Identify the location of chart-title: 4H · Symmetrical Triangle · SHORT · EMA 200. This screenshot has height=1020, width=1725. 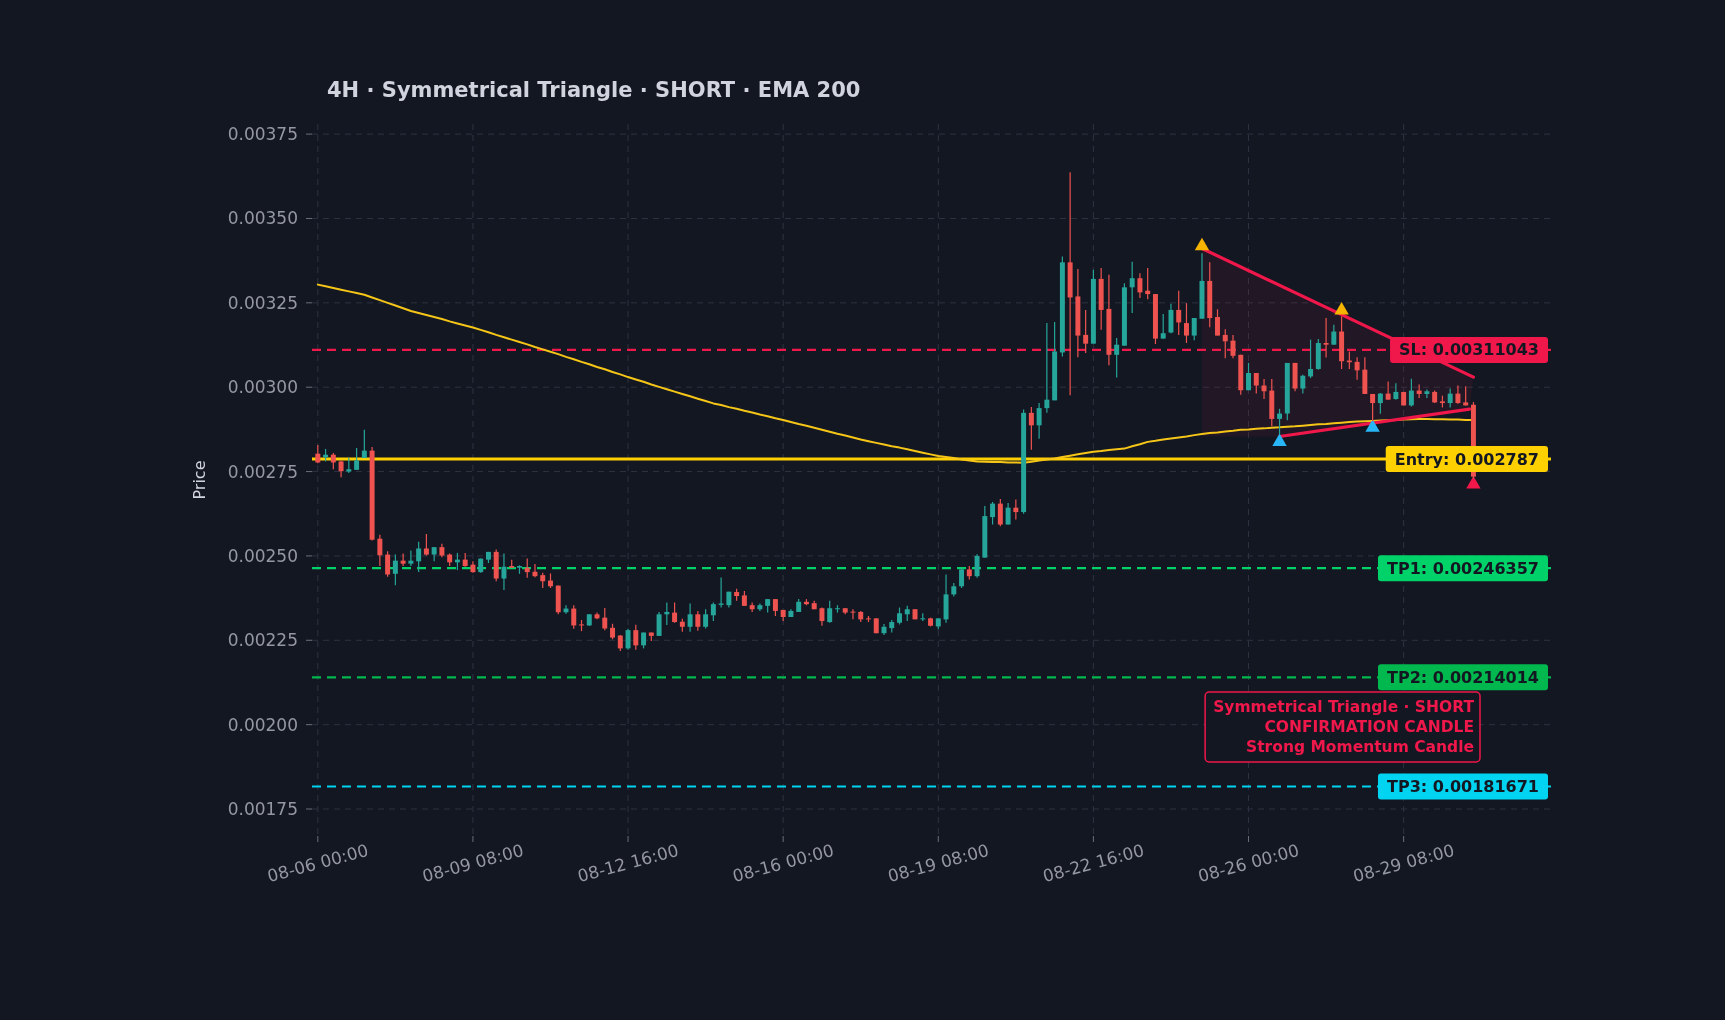
(594, 90).